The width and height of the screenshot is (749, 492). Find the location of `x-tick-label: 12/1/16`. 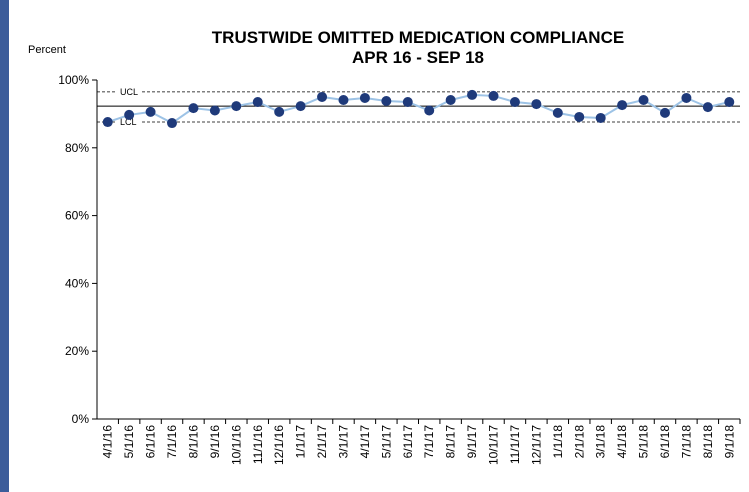

x-tick-label: 12/1/16 is located at coordinates (279, 445).